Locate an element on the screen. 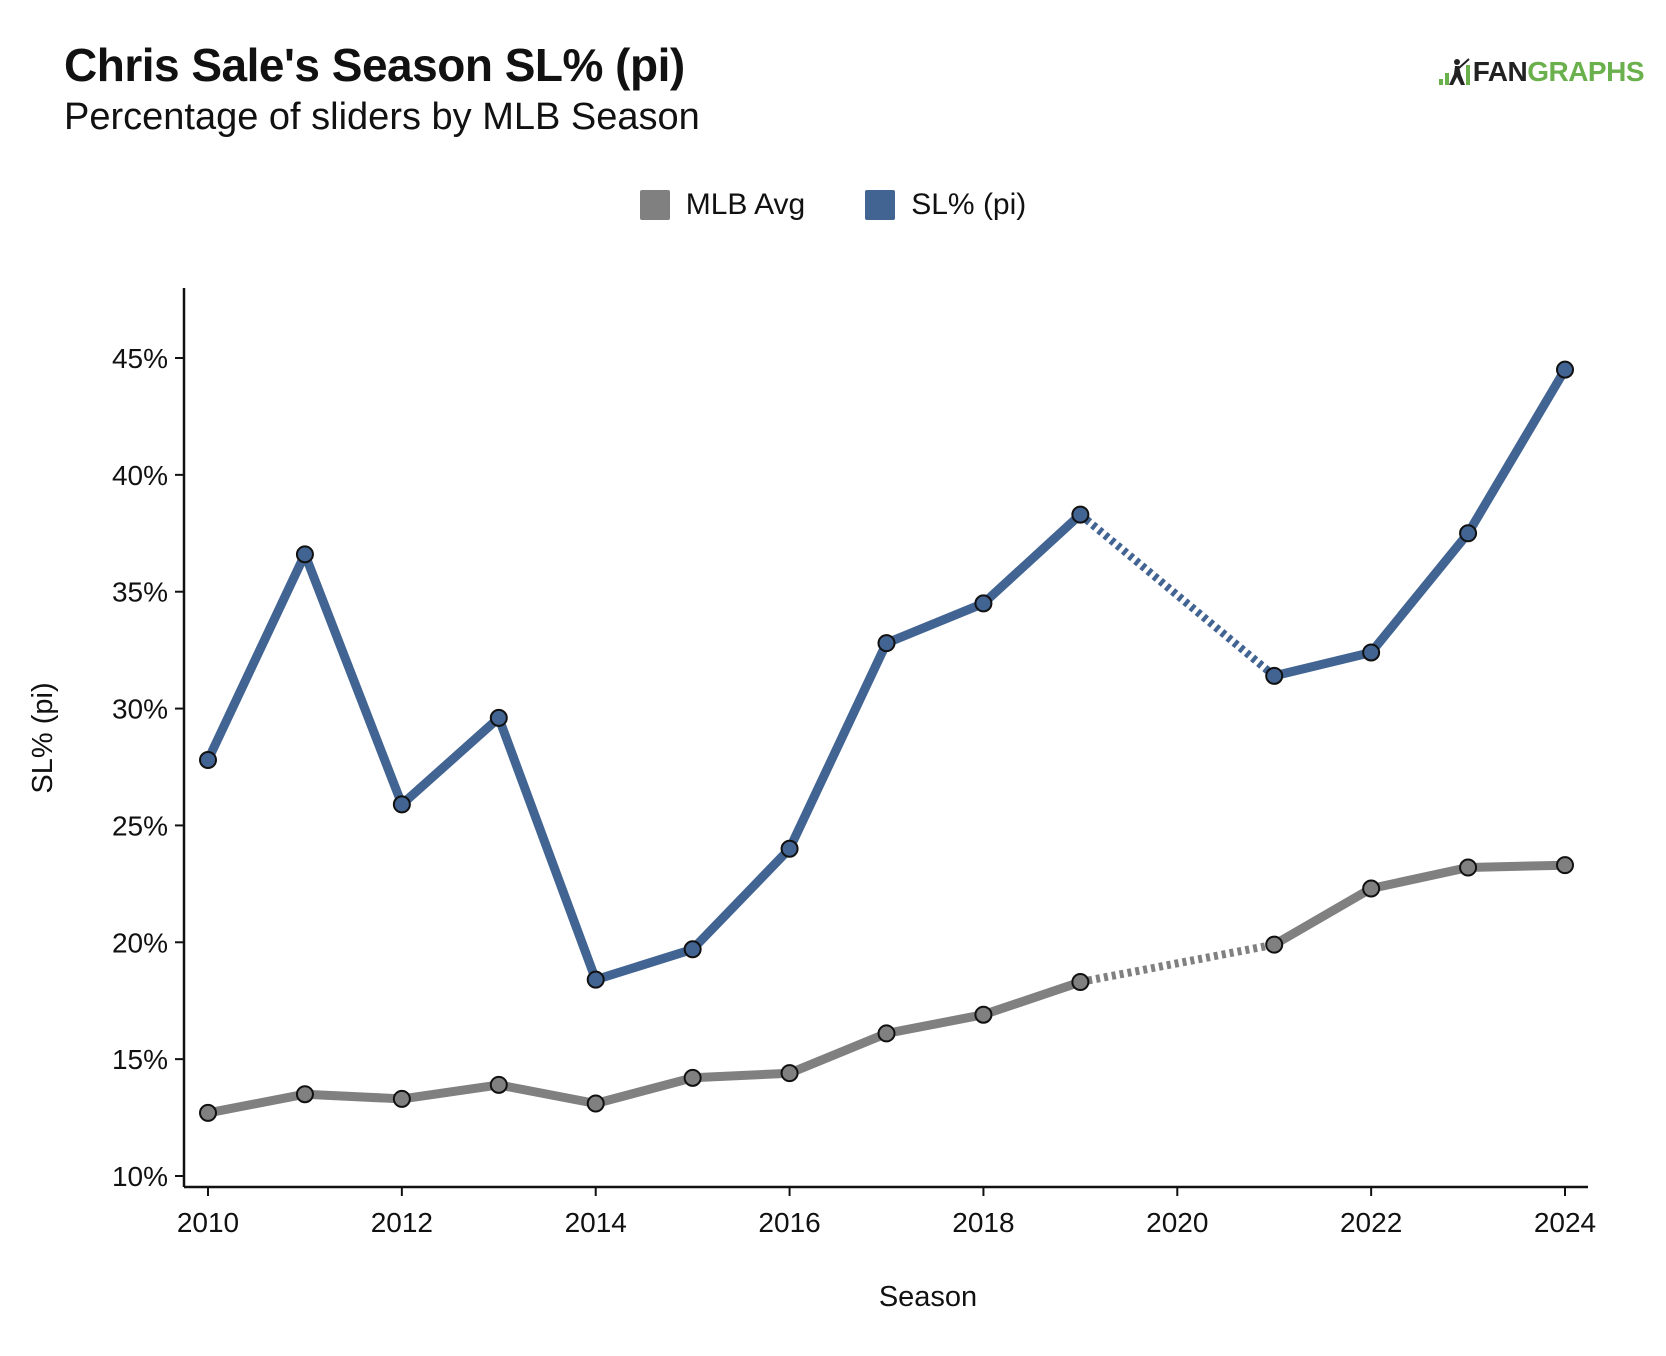 This screenshot has width=1666, height=1356. x-tick-label: 2022 is located at coordinates (1371, 1222).